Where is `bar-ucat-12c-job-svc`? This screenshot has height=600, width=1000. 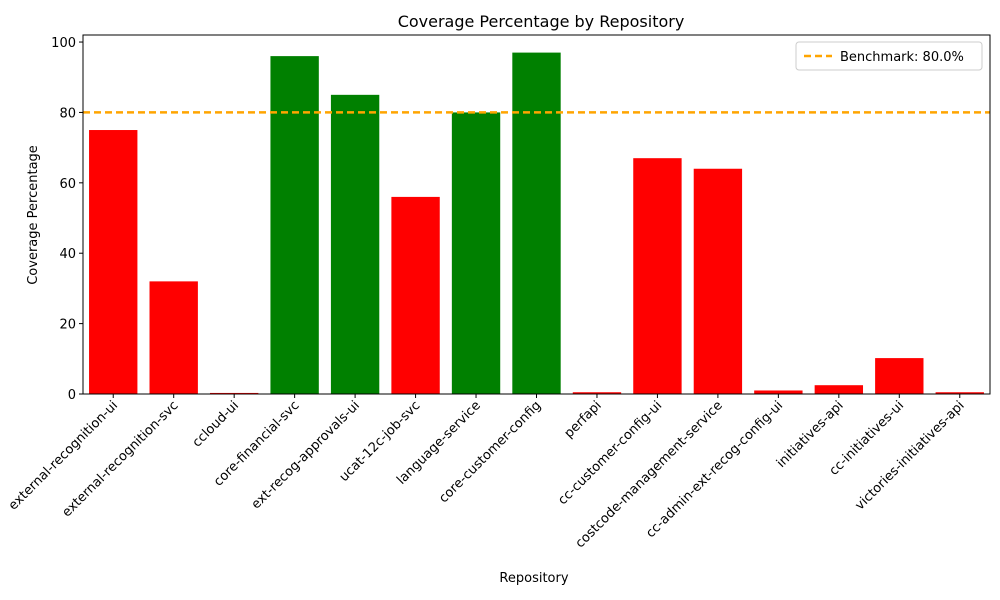
bar-ucat-12c-job-svc is located at coordinates (415, 295).